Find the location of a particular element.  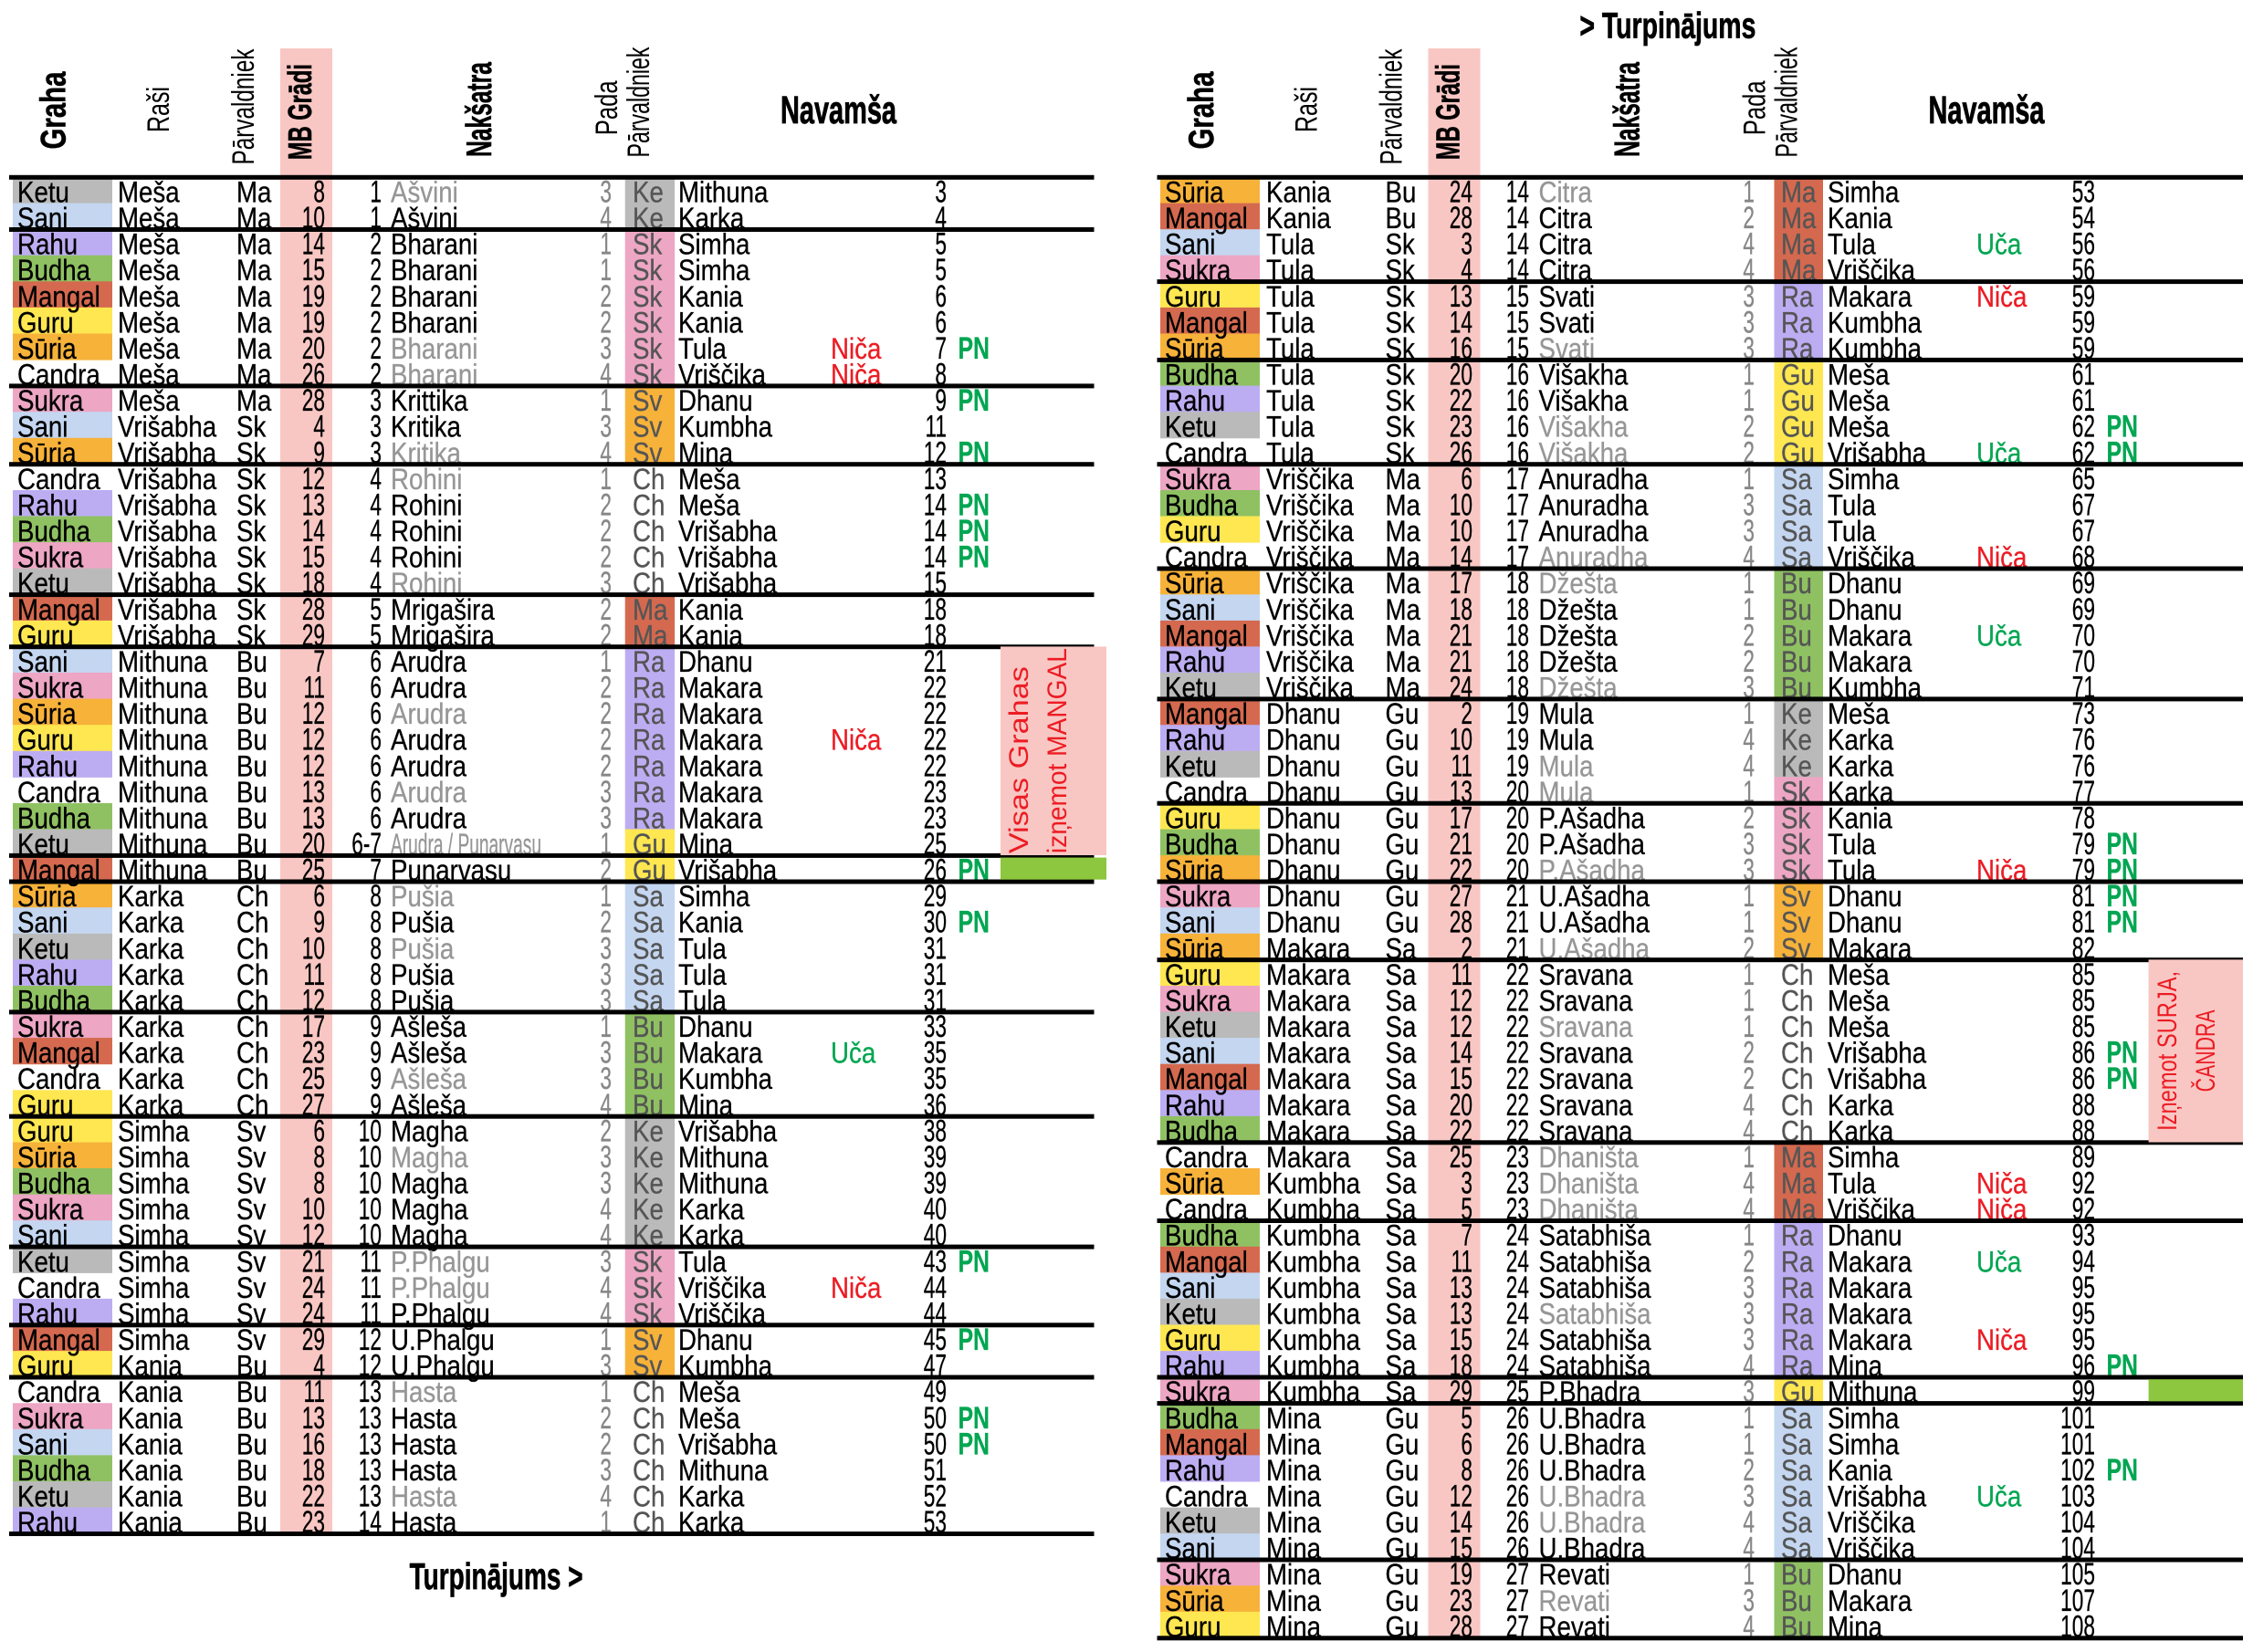

svg-text: Sk is located at coordinates (1400, 297).